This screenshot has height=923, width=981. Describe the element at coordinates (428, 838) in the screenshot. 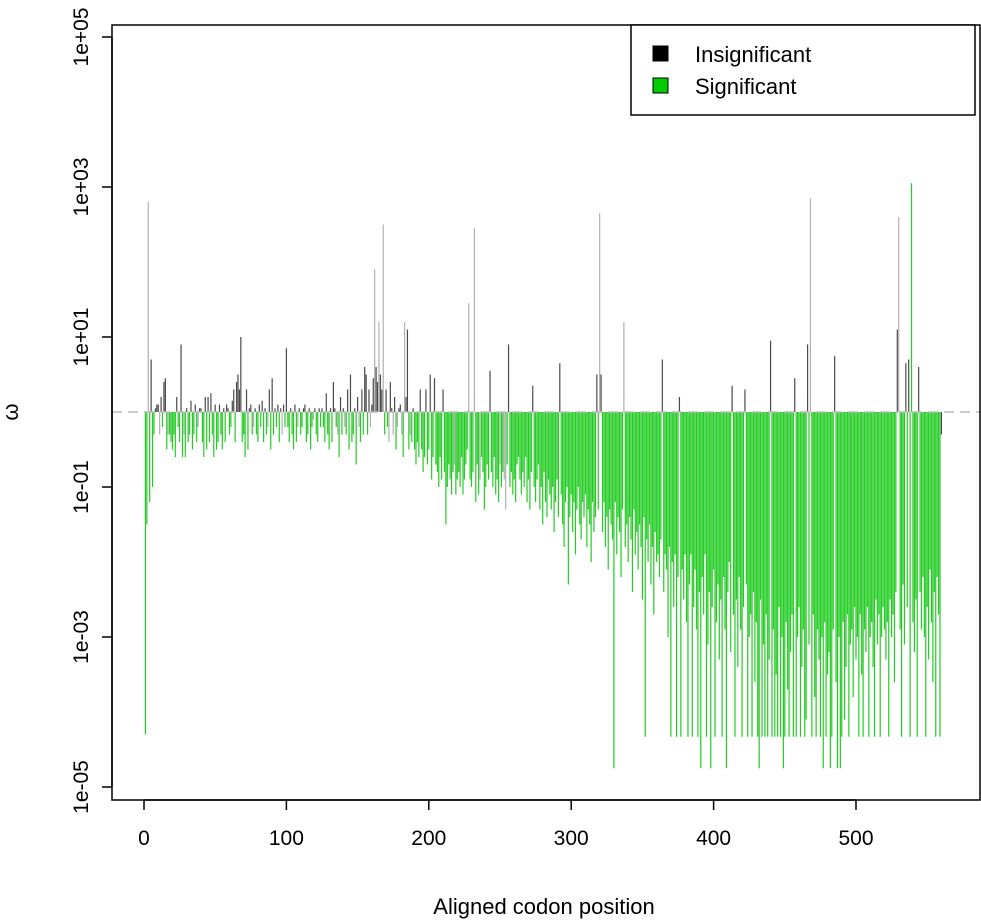

I see `x-tick-label: 200` at that location.